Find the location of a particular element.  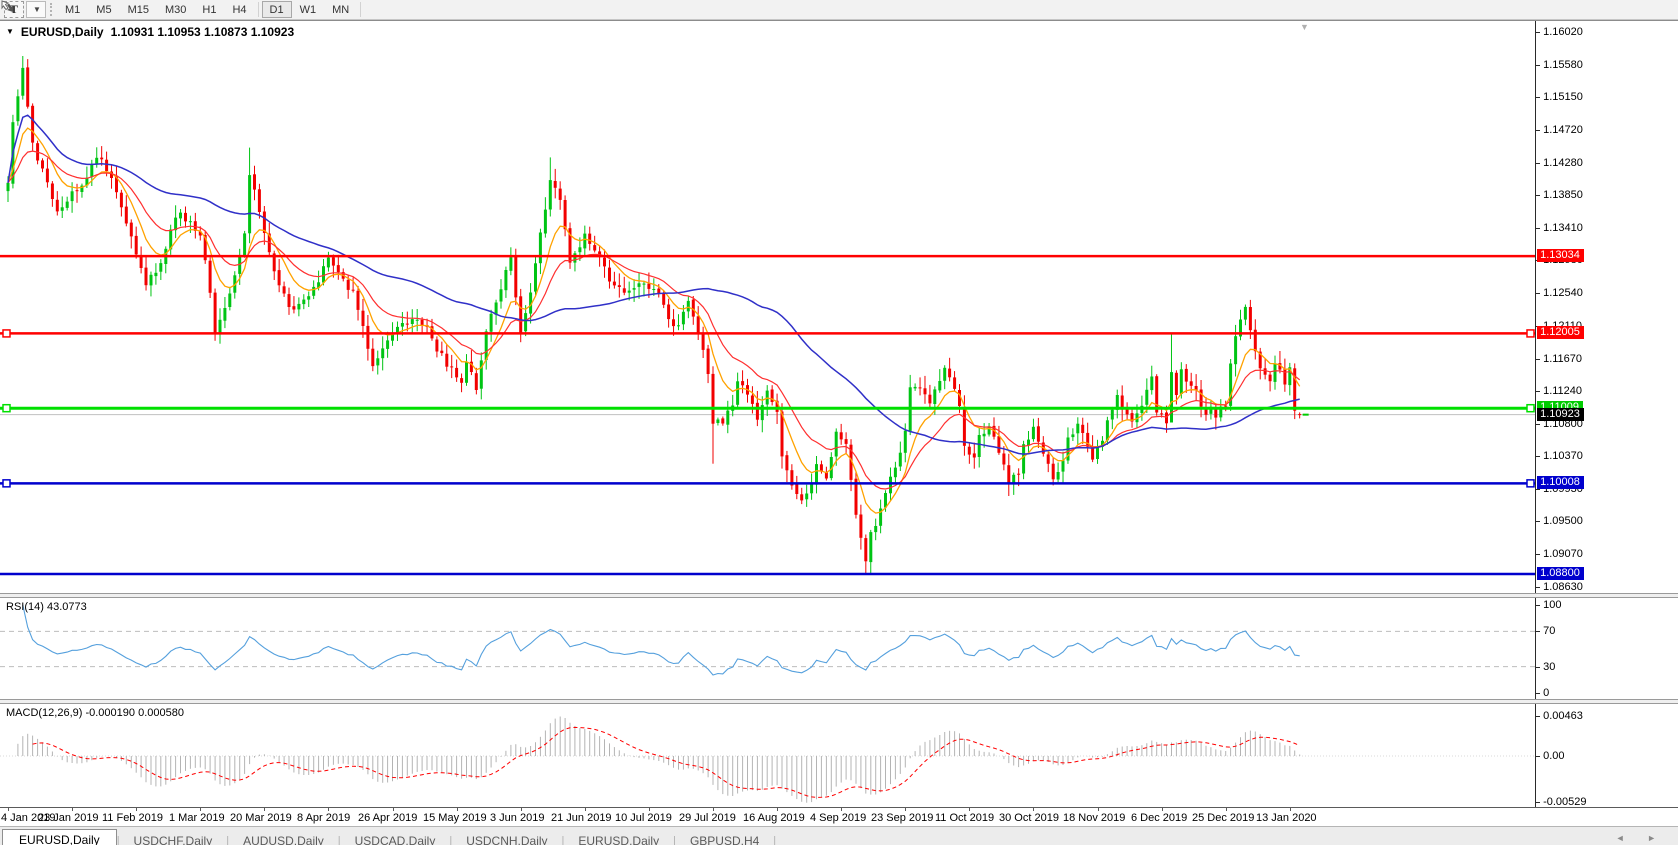

timeframe-button-mn: MN is located at coordinates (341, 9).